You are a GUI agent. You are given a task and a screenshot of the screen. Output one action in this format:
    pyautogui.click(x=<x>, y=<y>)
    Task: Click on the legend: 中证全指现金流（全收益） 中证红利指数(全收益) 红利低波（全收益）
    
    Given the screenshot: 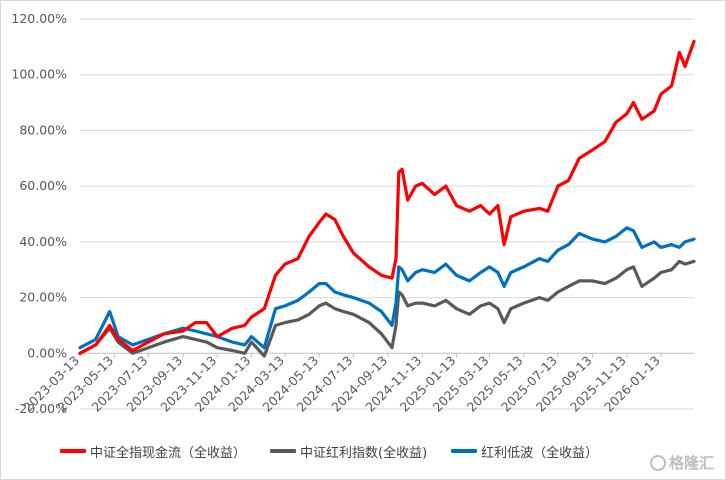 What is the action you would take?
    pyautogui.click(x=341, y=451)
    